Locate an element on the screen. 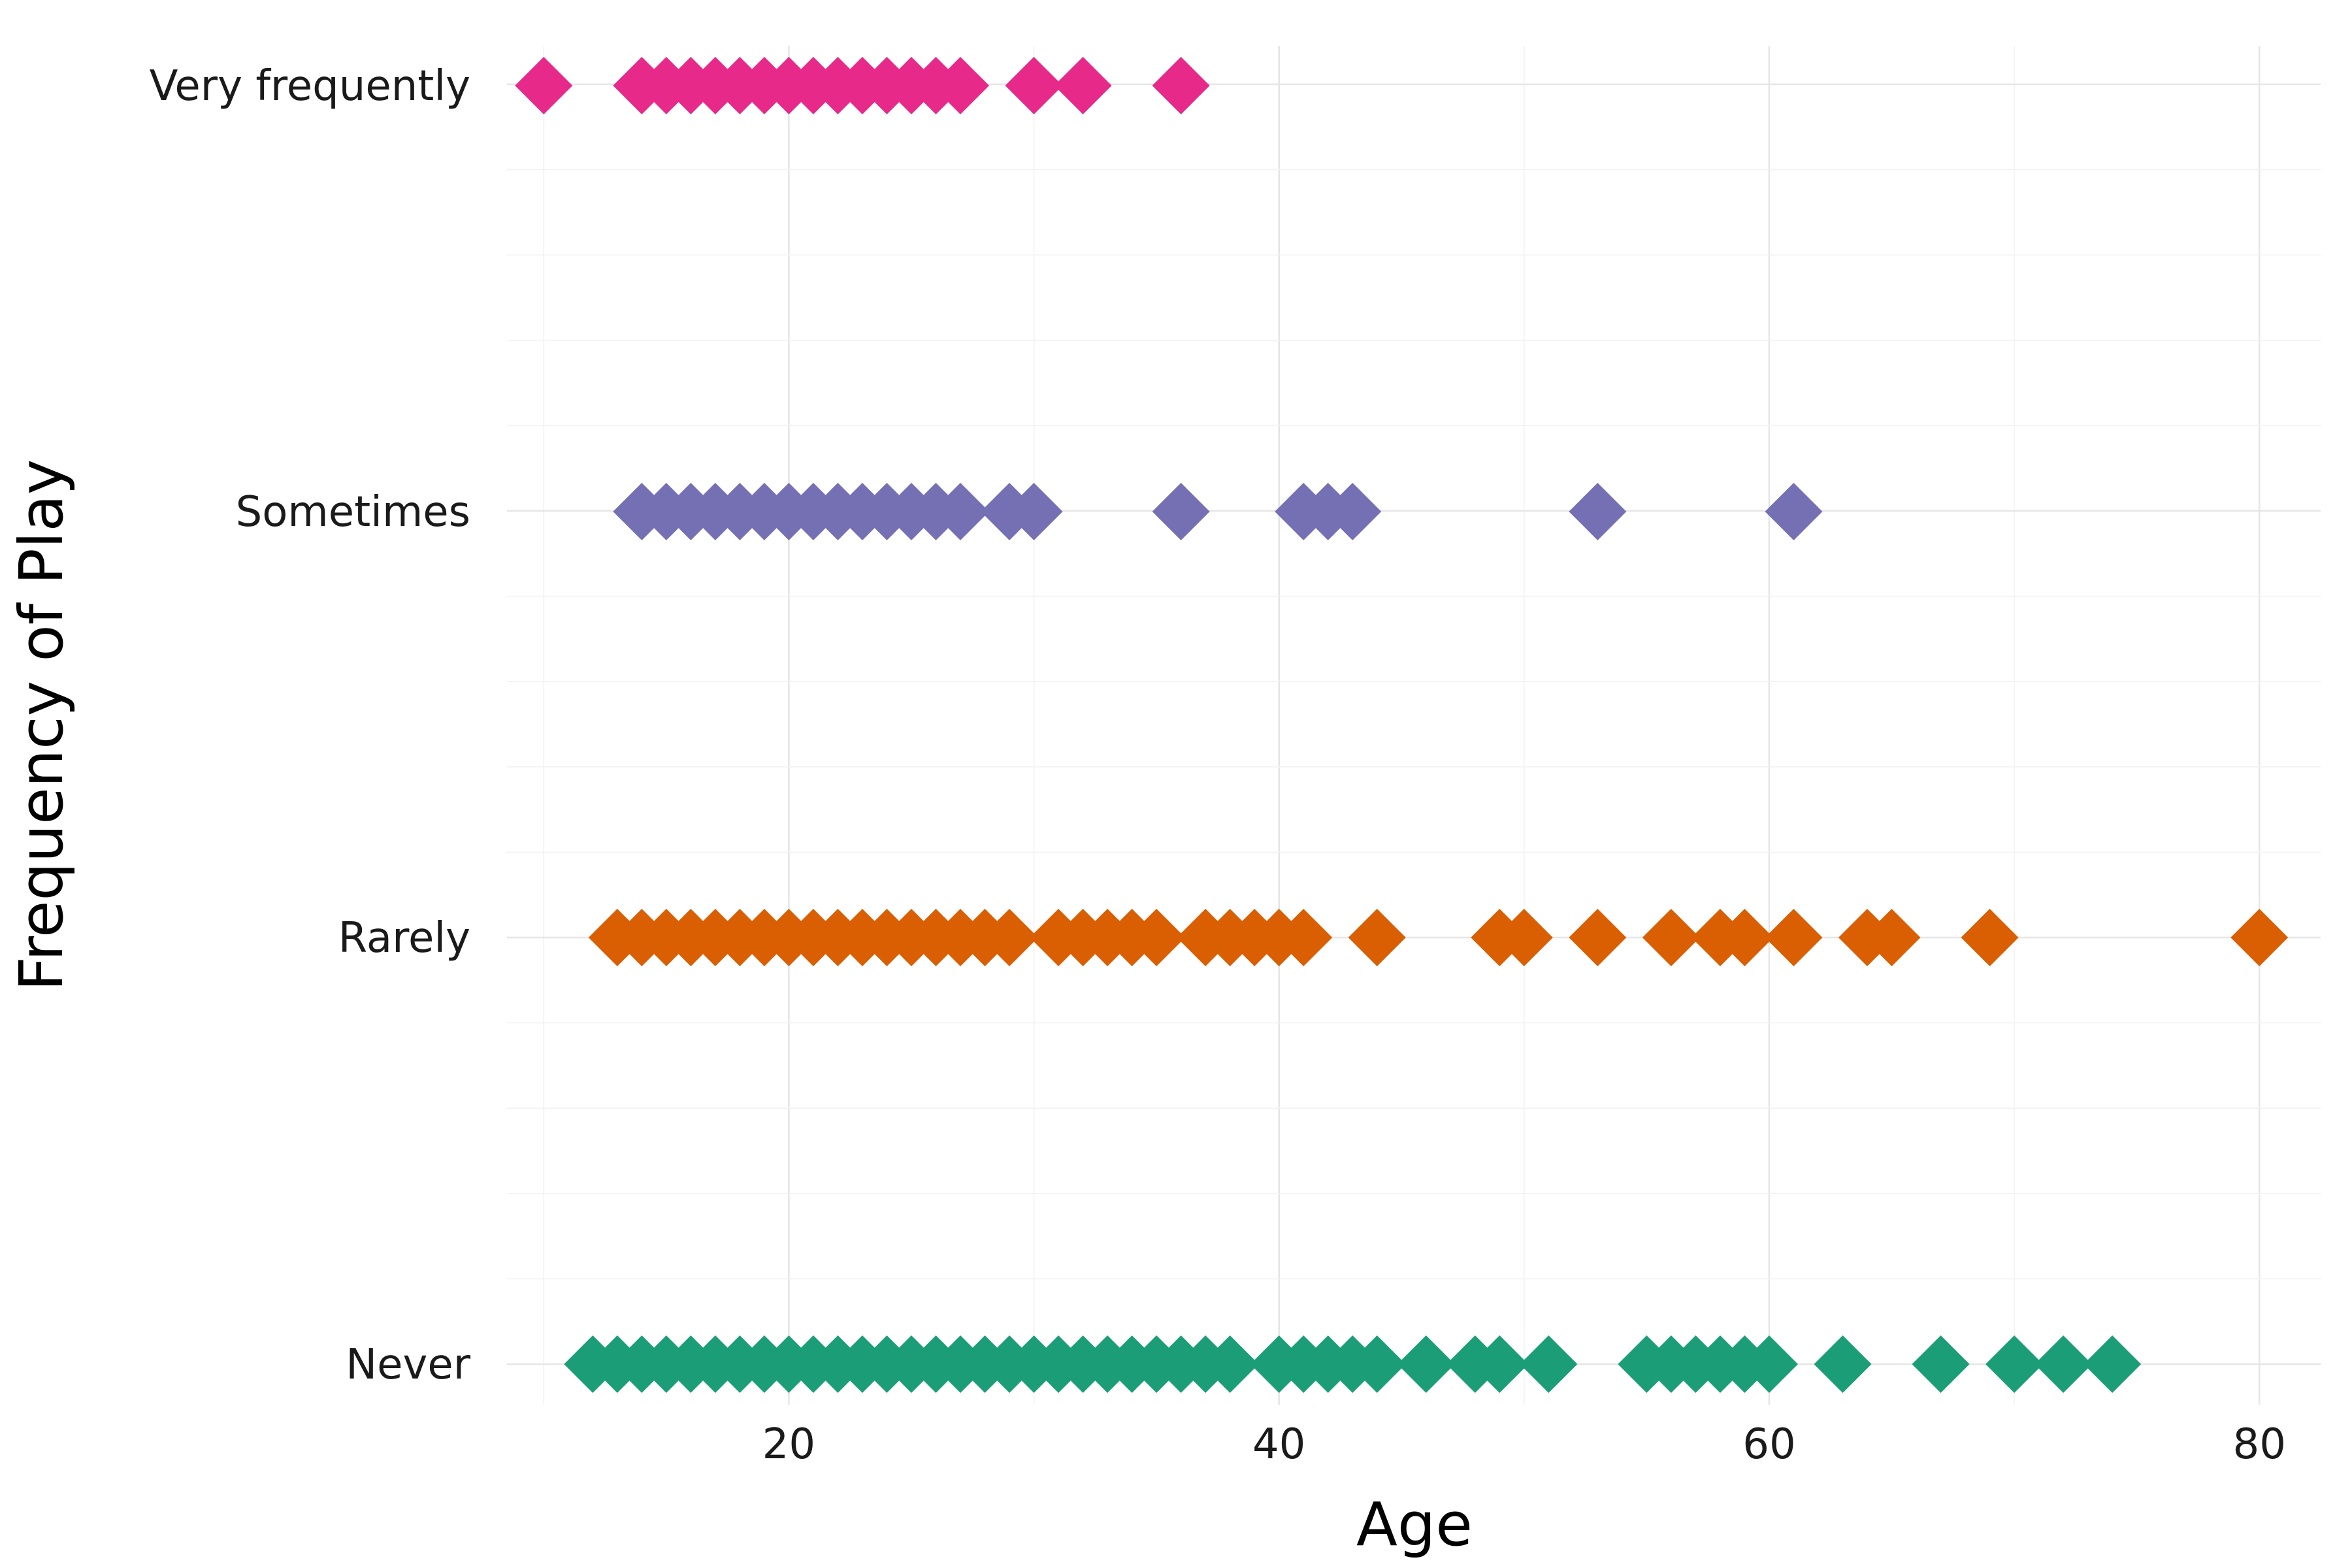  x-axis-ticks: 20 40 60 80 is located at coordinates (1524, 1444).